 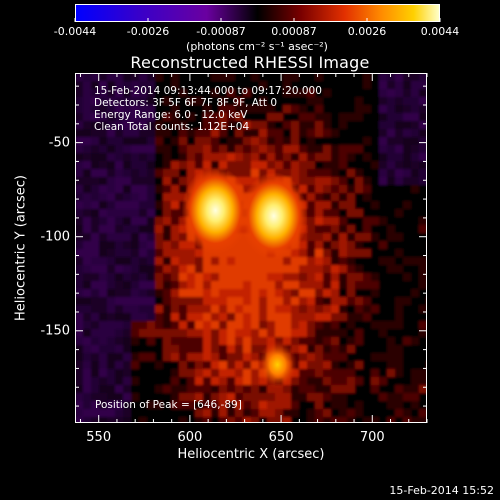 What do you see at coordinates (168, 405) in the screenshot?
I see `peak-position-label: Position of Peak = [646,-89]` at bounding box center [168, 405].